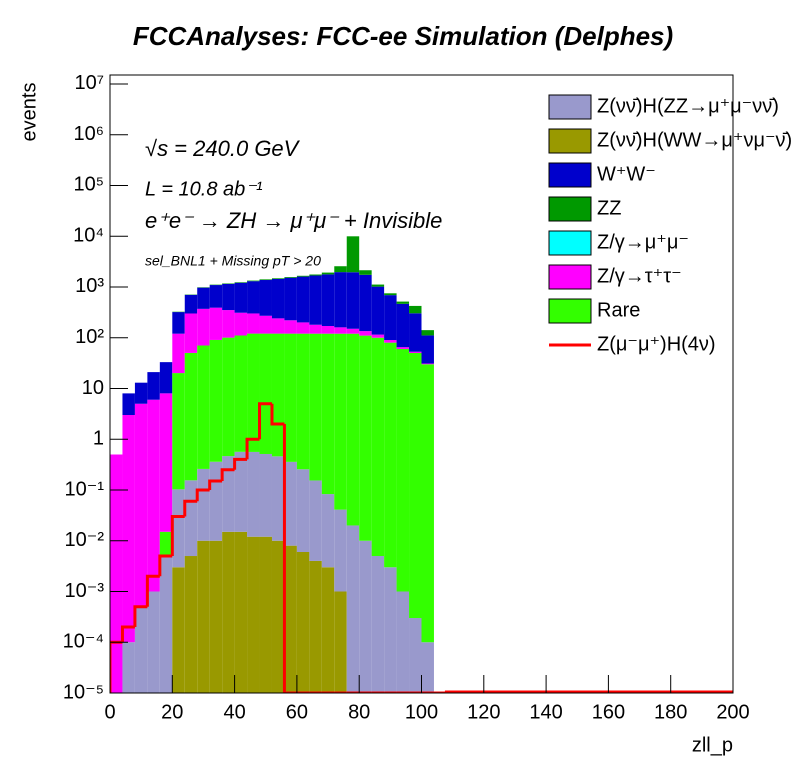 Image resolution: width=796 pixels, height=772 pixels. I want to click on y-tick-label: 10, so click(93, 388).